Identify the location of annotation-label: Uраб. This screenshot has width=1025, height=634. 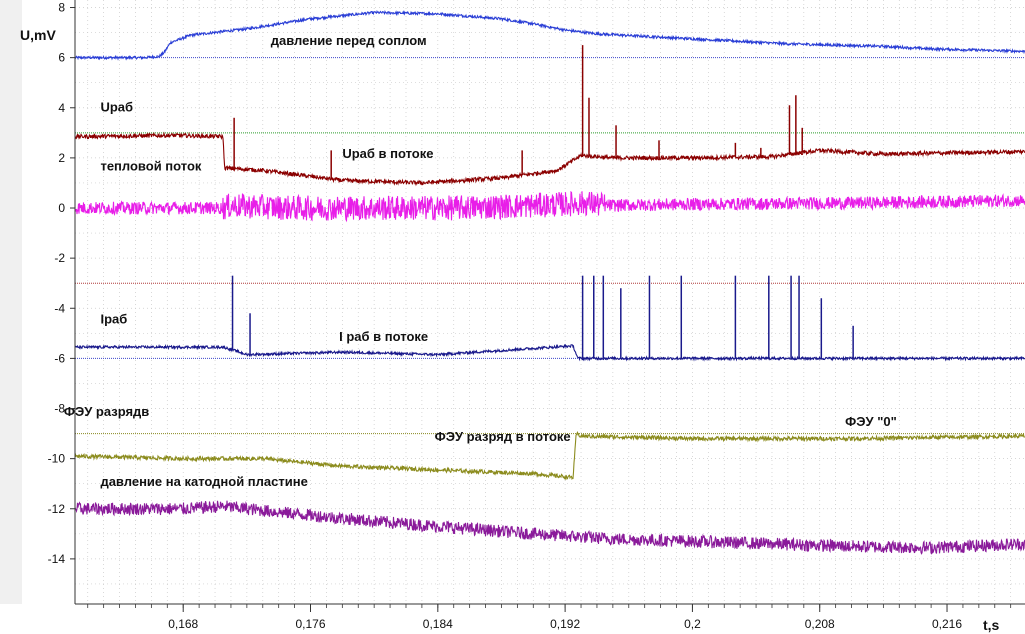
(116, 107).